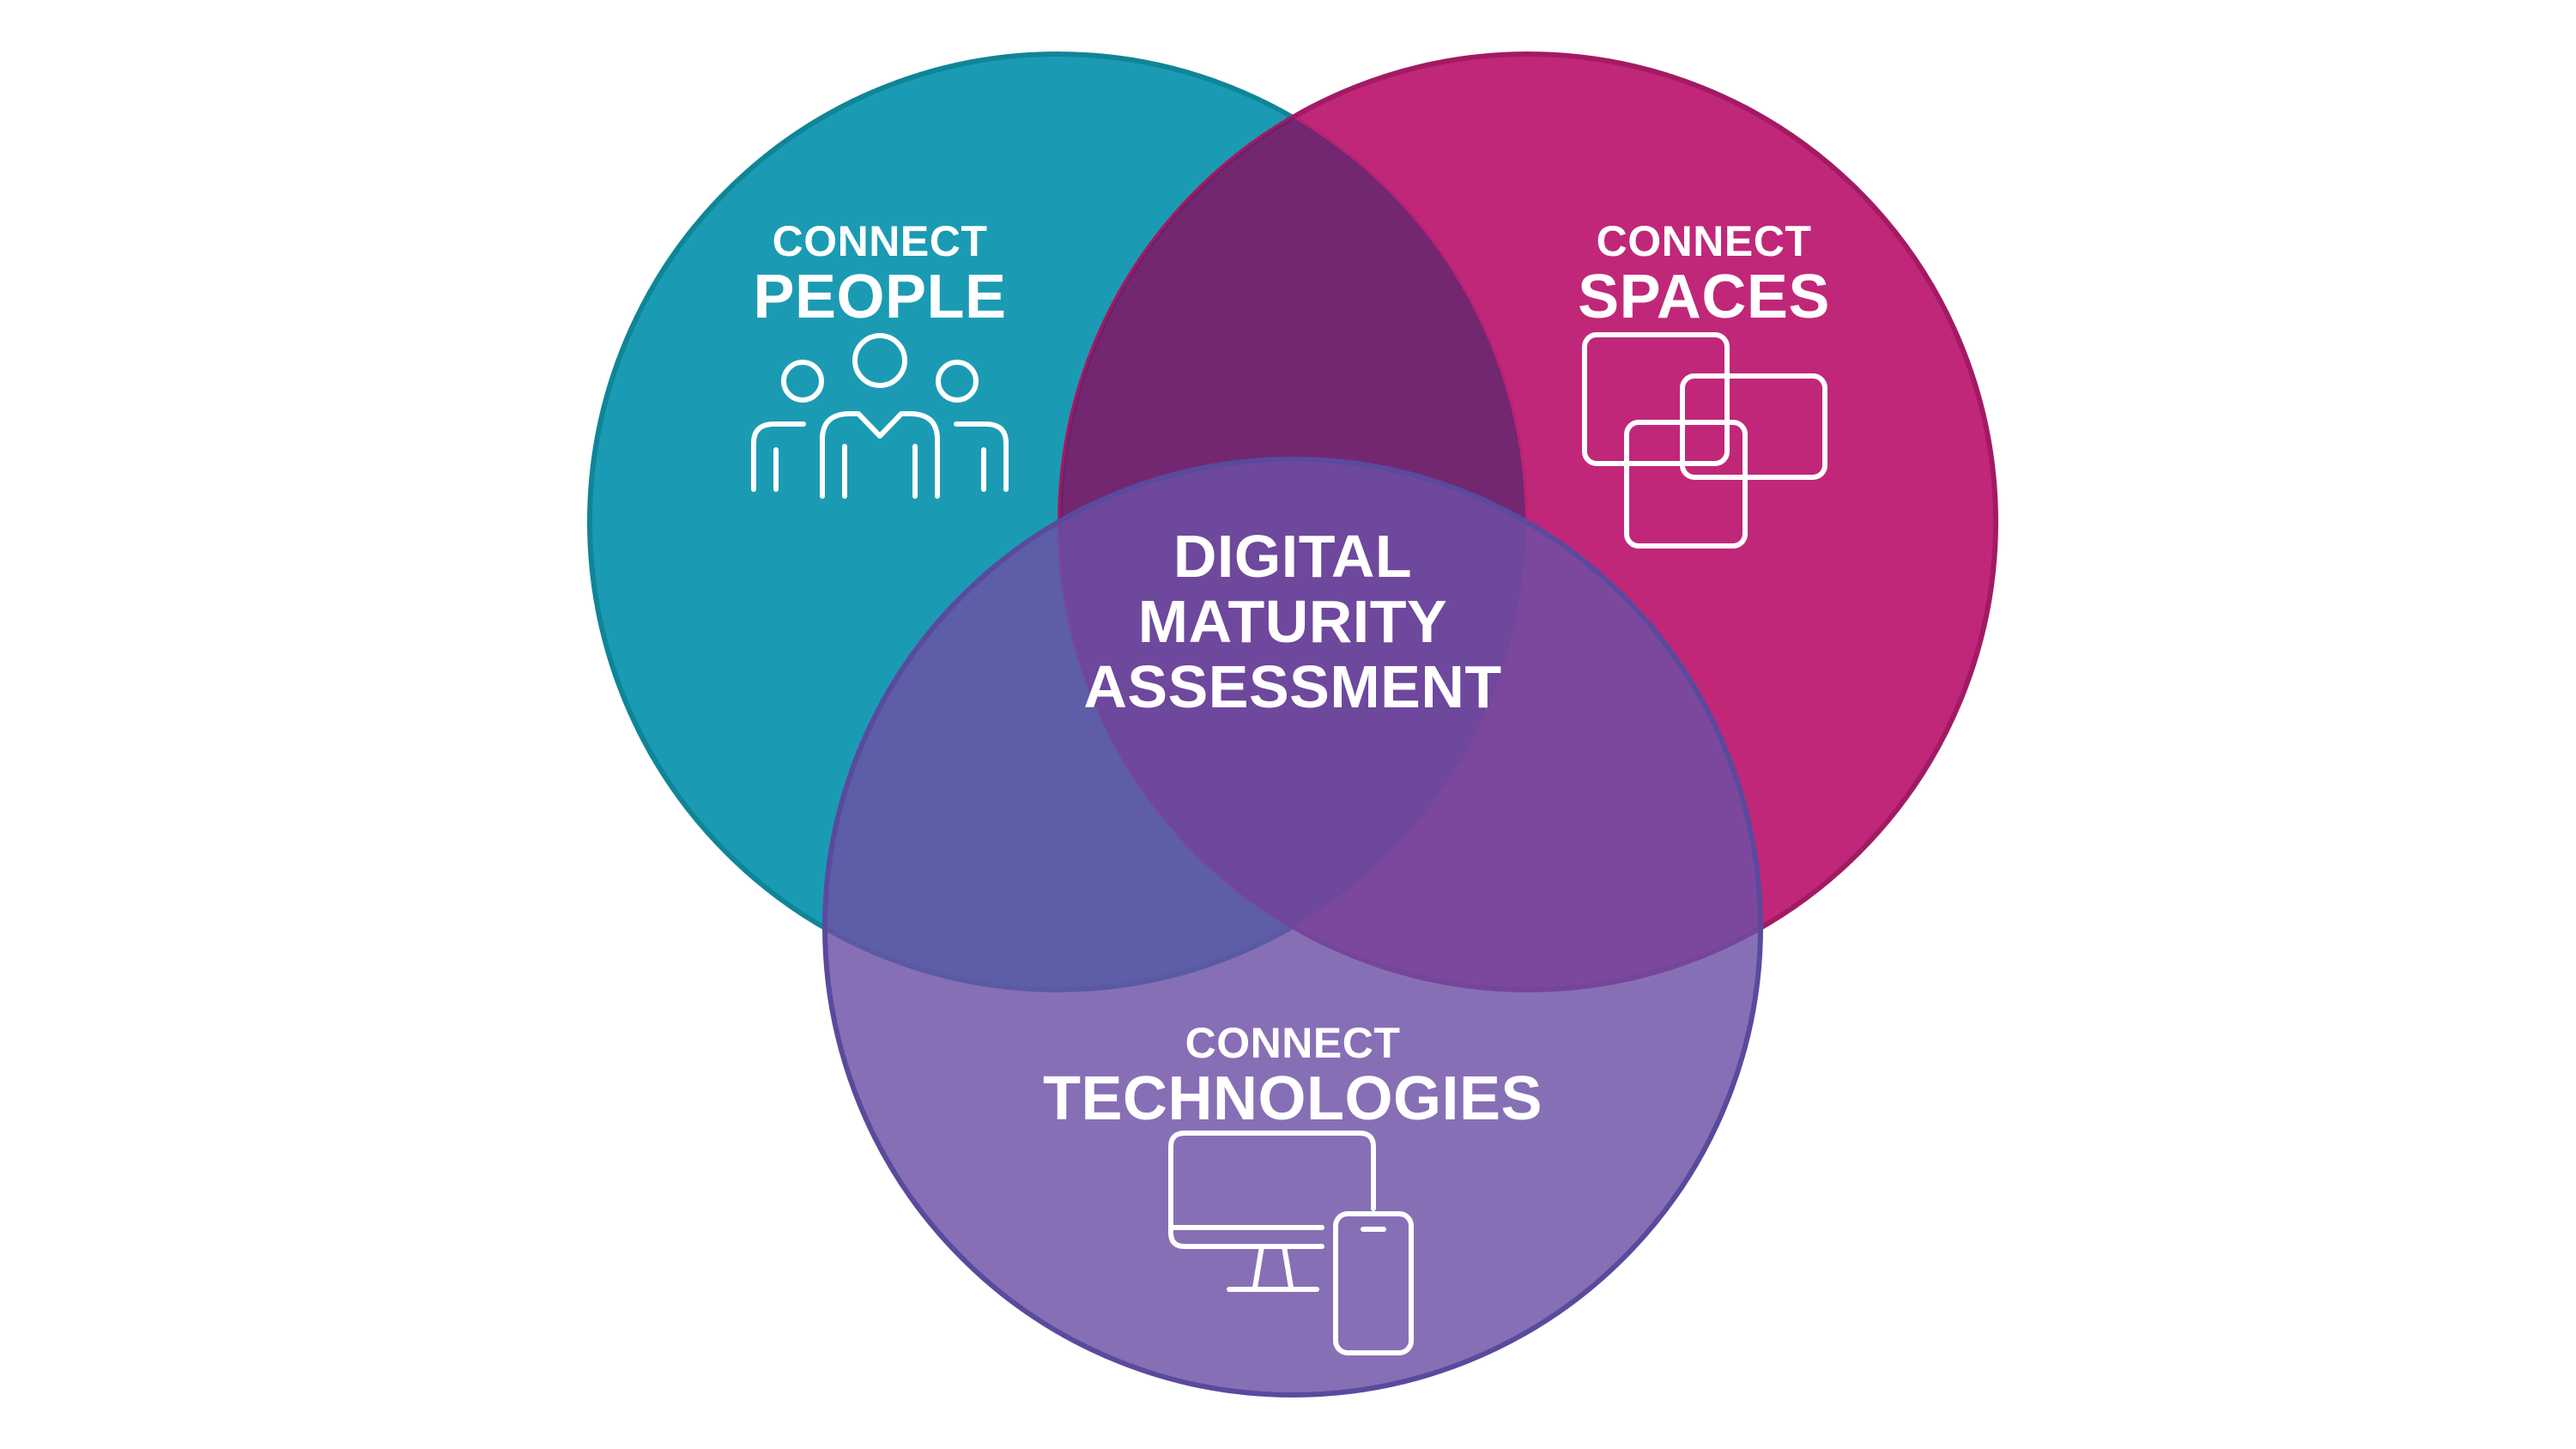 The image size is (2576, 1449). Describe the element at coordinates (1291, 1243) in the screenshot. I see `devices-icon` at that location.